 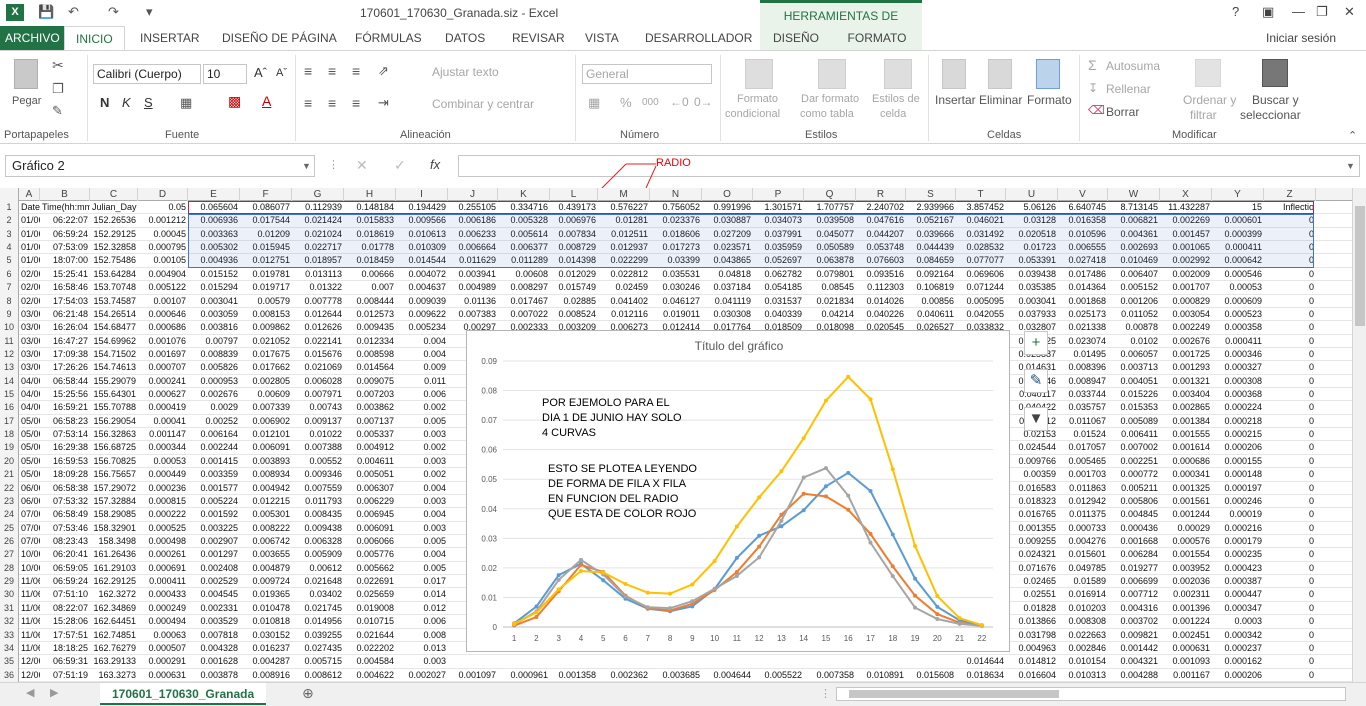 I want to click on table-cell: 08:23:43, so click(x=70, y=541).